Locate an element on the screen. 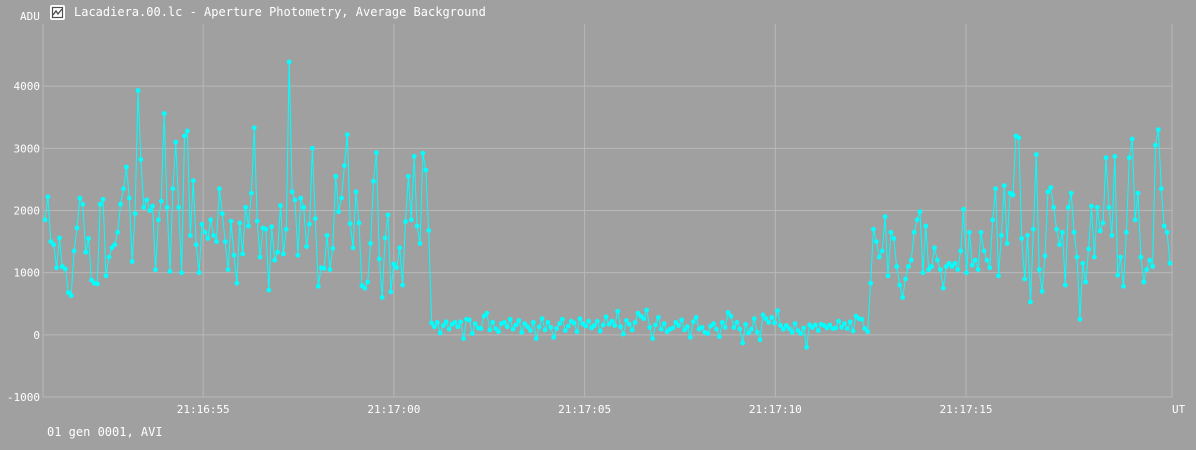  x-tick-label: 21:17:05 is located at coordinates (584, 409).